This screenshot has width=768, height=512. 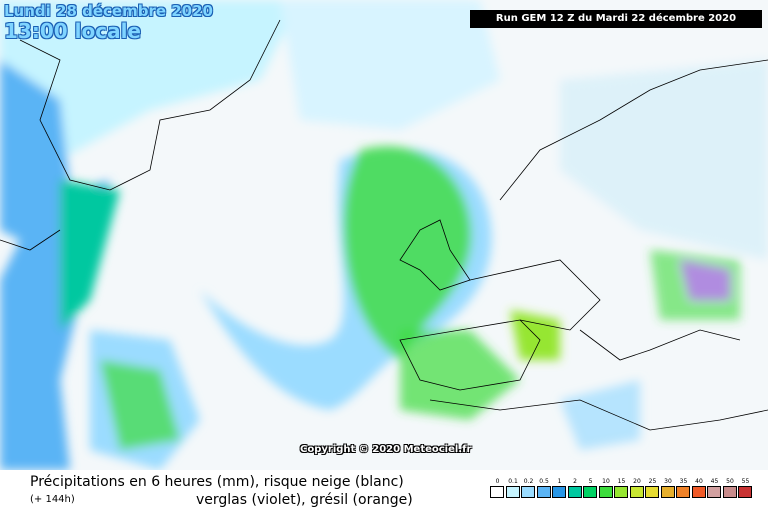 I want to click on legend-item: 0, so click(x=497, y=488).